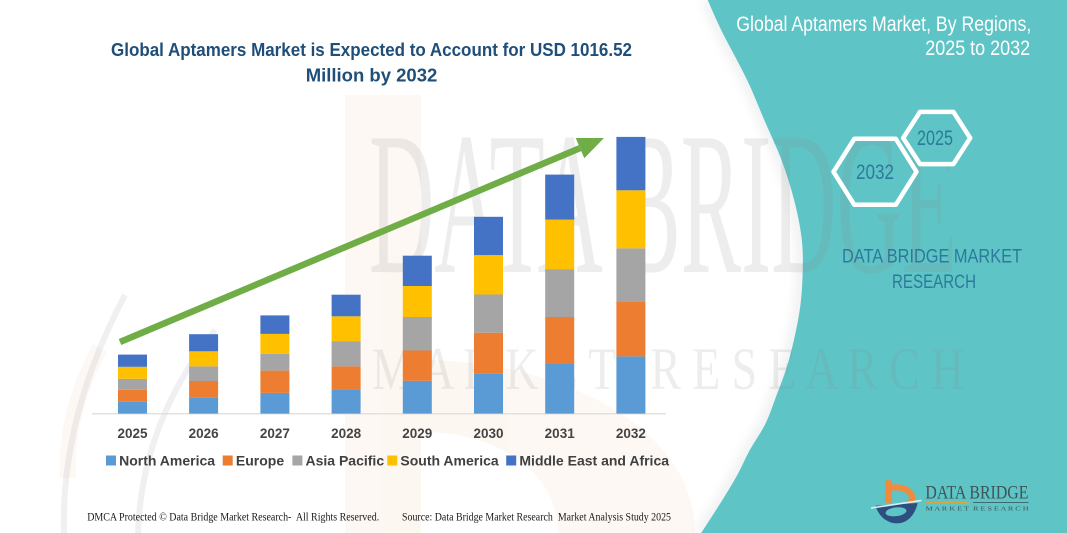 The width and height of the screenshot is (1067, 533). What do you see at coordinates (204, 433) in the screenshot?
I see `svg-text: 2026` at bounding box center [204, 433].